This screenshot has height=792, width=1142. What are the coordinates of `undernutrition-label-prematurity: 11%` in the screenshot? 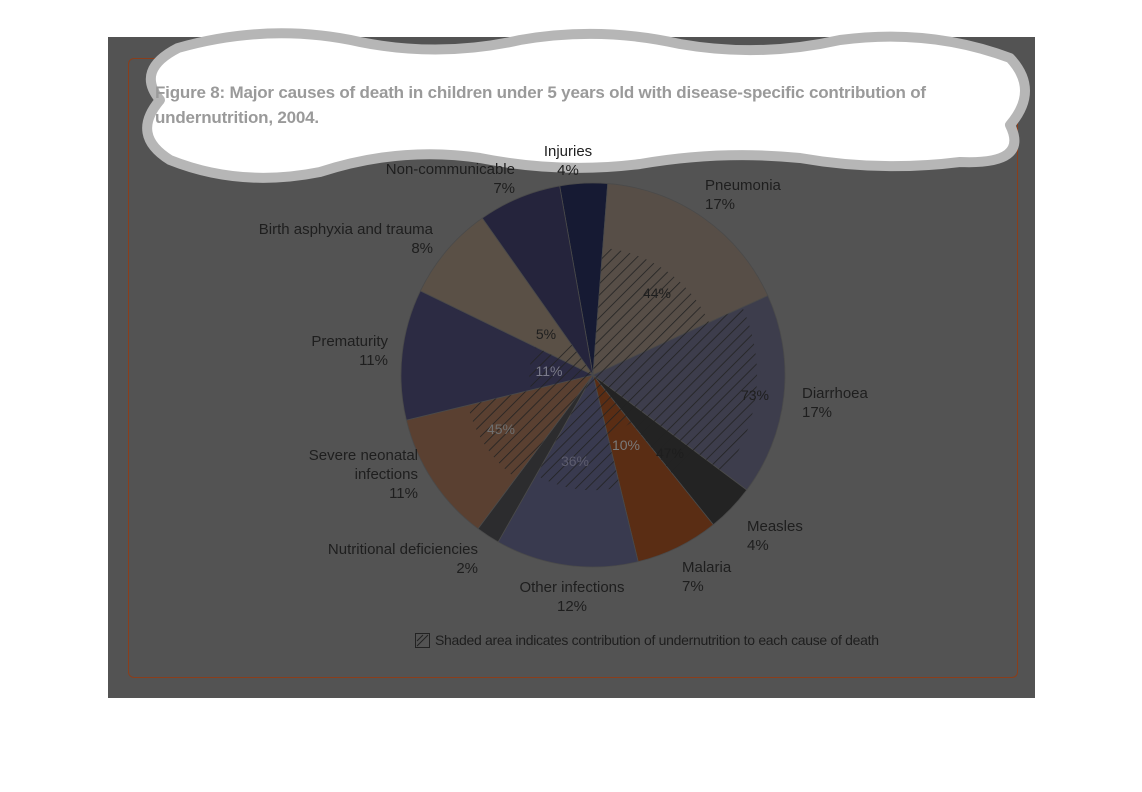 It's located at (549, 371).